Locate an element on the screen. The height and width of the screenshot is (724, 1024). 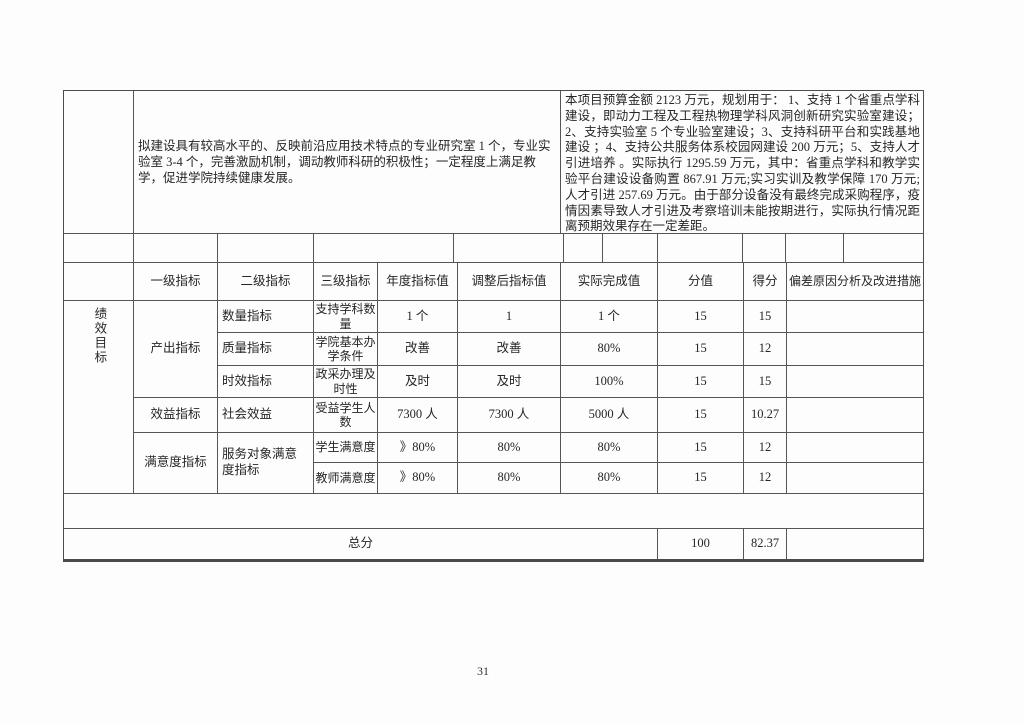
score-value: 10.27 is located at coordinates (765, 415).